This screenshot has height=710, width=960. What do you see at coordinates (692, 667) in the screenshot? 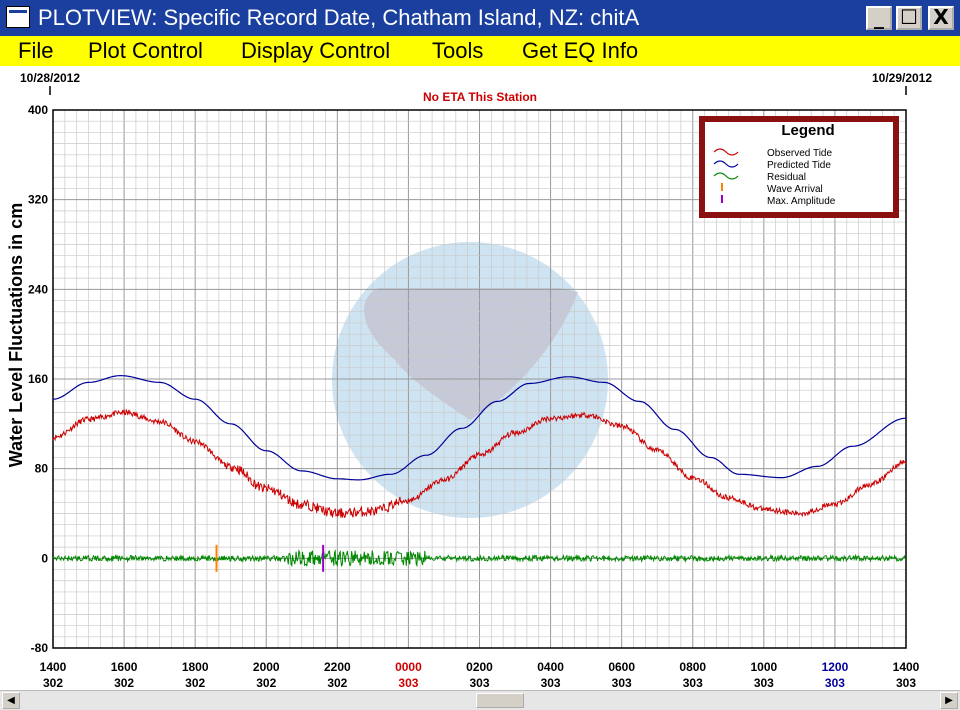
I see `x-tick-time-label: 0800` at bounding box center [692, 667].